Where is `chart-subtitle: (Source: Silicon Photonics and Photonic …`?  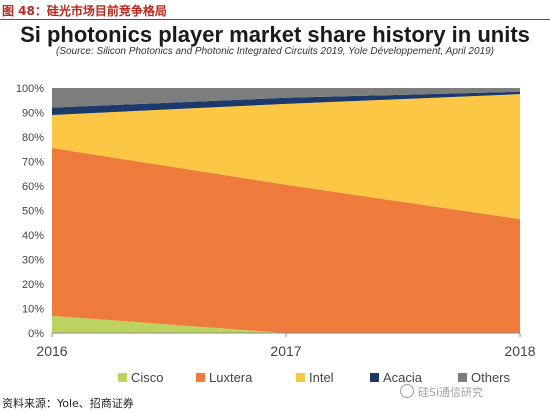 chart-subtitle: (Source: Silicon Photonics and Photonic … is located at coordinates (275, 51).